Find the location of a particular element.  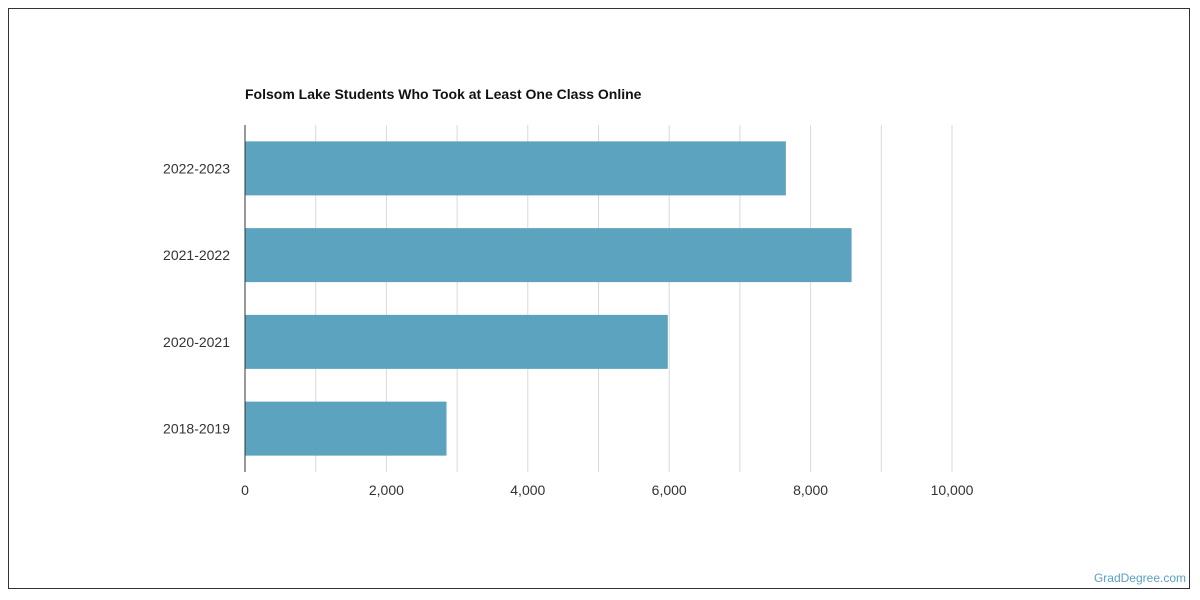

x-tick-label: 10,000 is located at coordinates (952, 490).